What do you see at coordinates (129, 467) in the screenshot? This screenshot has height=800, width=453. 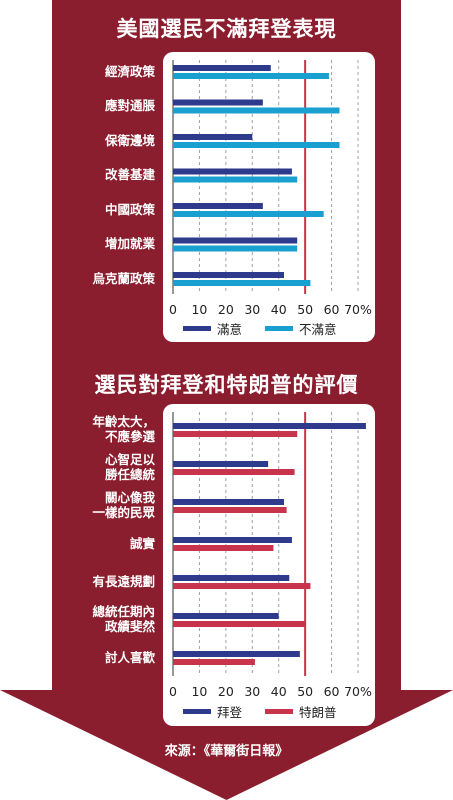 I see `category-label: 心智足以 勝任總統` at bounding box center [129, 467].